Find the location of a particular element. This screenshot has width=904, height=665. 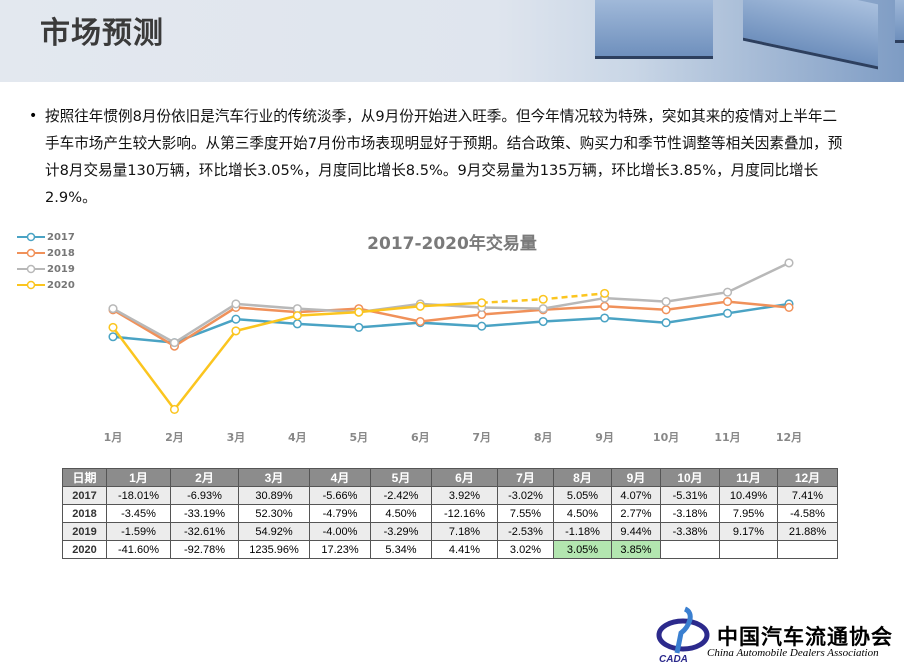

legend-label: 2018 is located at coordinates (61, 253).